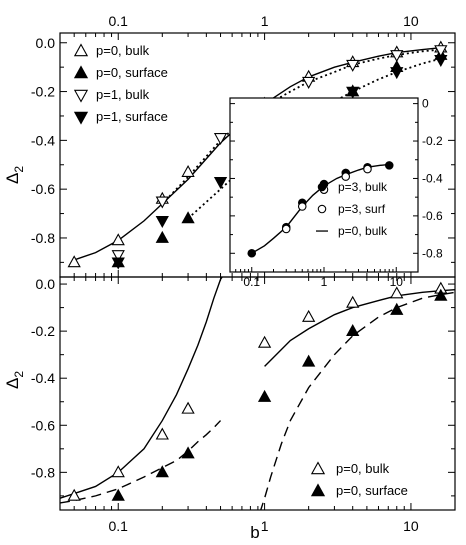  What do you see at coordinates (43, 140) in the screenshot?
I see `top-ytick-label: -0.4` at bounding box center [43, 140].